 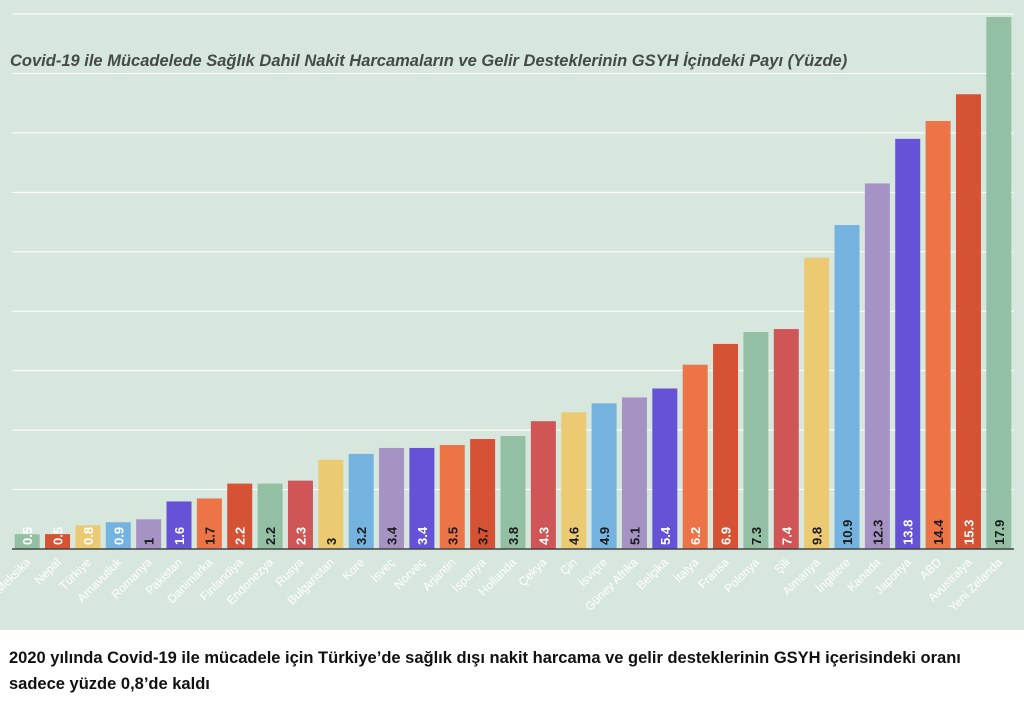 I want to click on bar-value-label: 12.3, so click(x=877, y=532).